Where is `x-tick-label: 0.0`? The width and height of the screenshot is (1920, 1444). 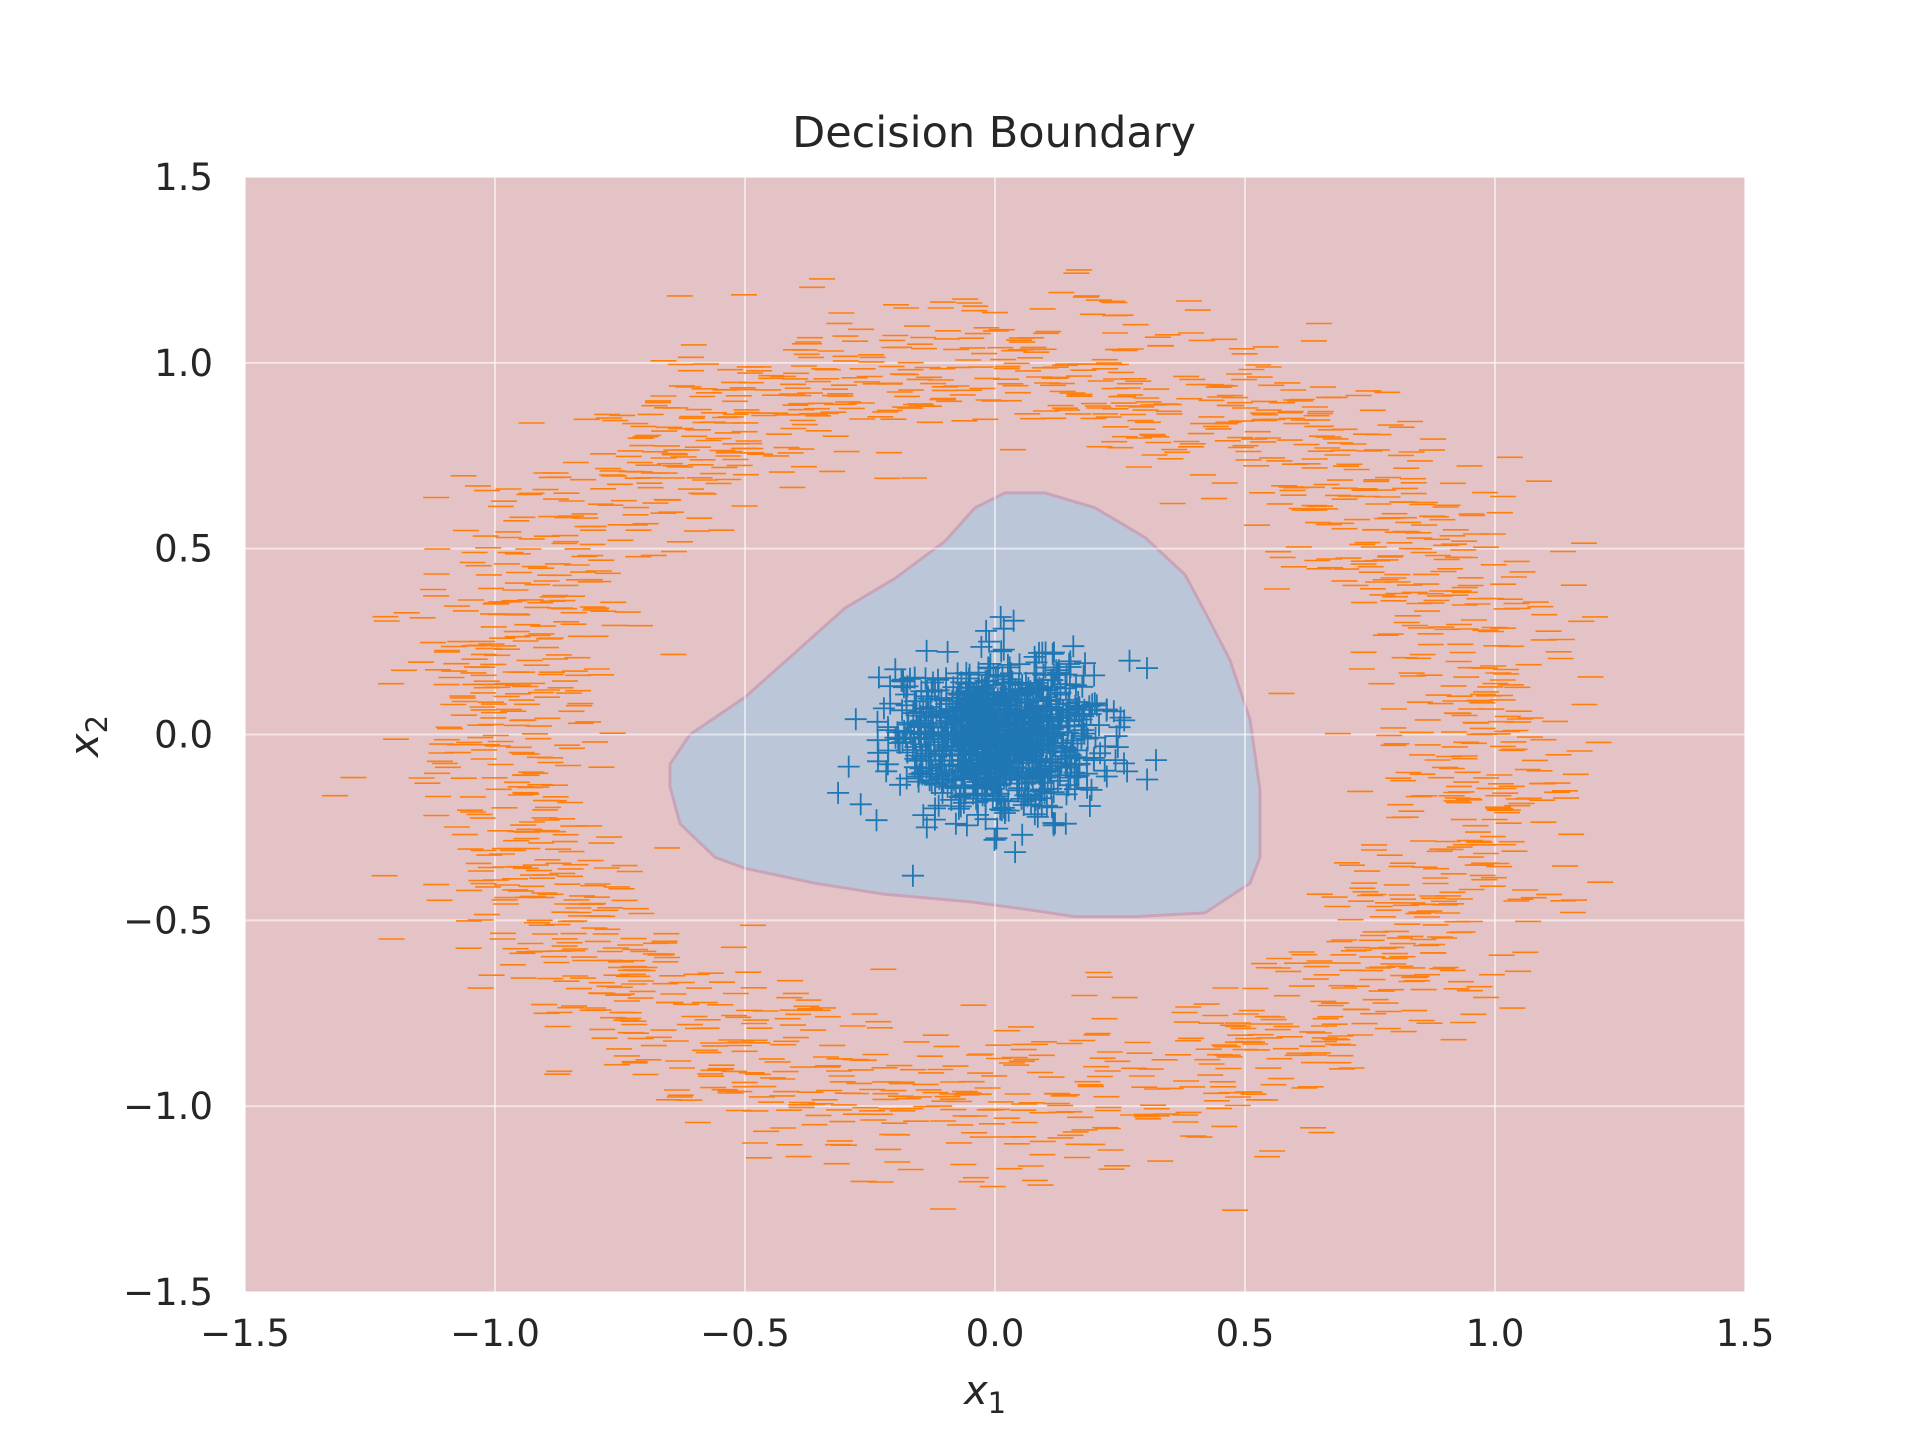 x-tick-label: 0.0 is located at coordinates (995, 1333).